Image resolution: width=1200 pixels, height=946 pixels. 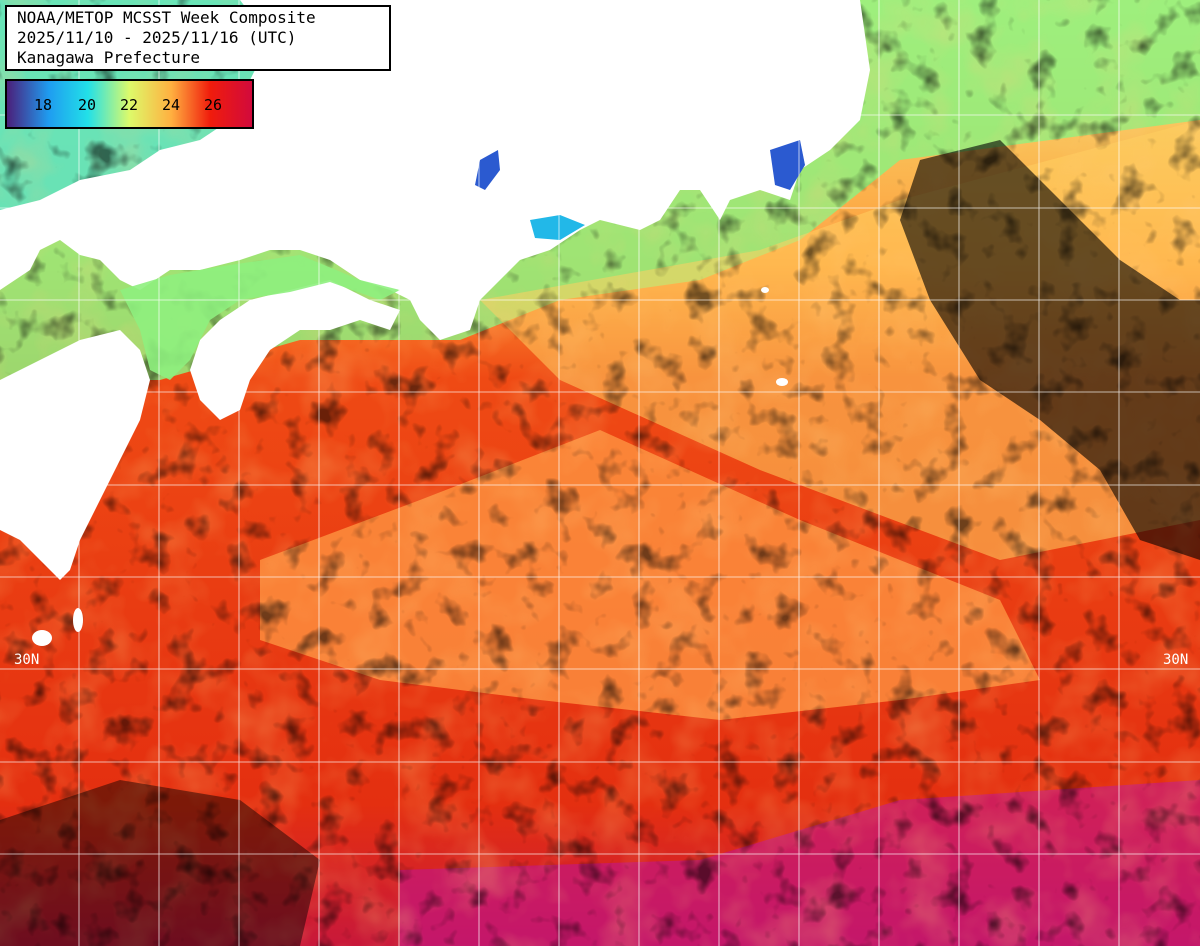 I want to click on colorbar-tick: 24, so click(x=171, y=105).